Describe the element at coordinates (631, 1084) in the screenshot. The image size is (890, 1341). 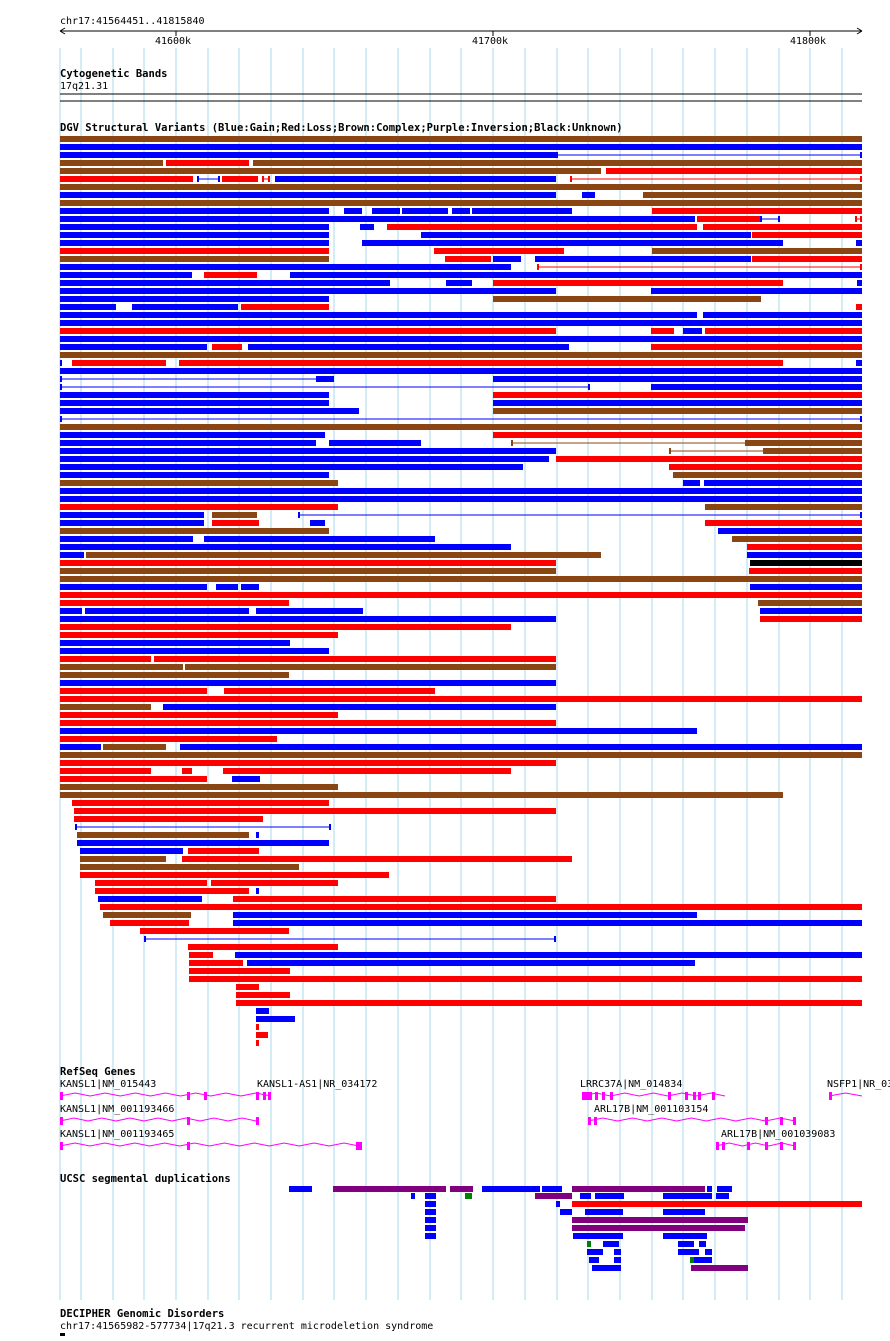
I see `gene-label-lrrc37a: LRRC37A|NM_014834` at that location.